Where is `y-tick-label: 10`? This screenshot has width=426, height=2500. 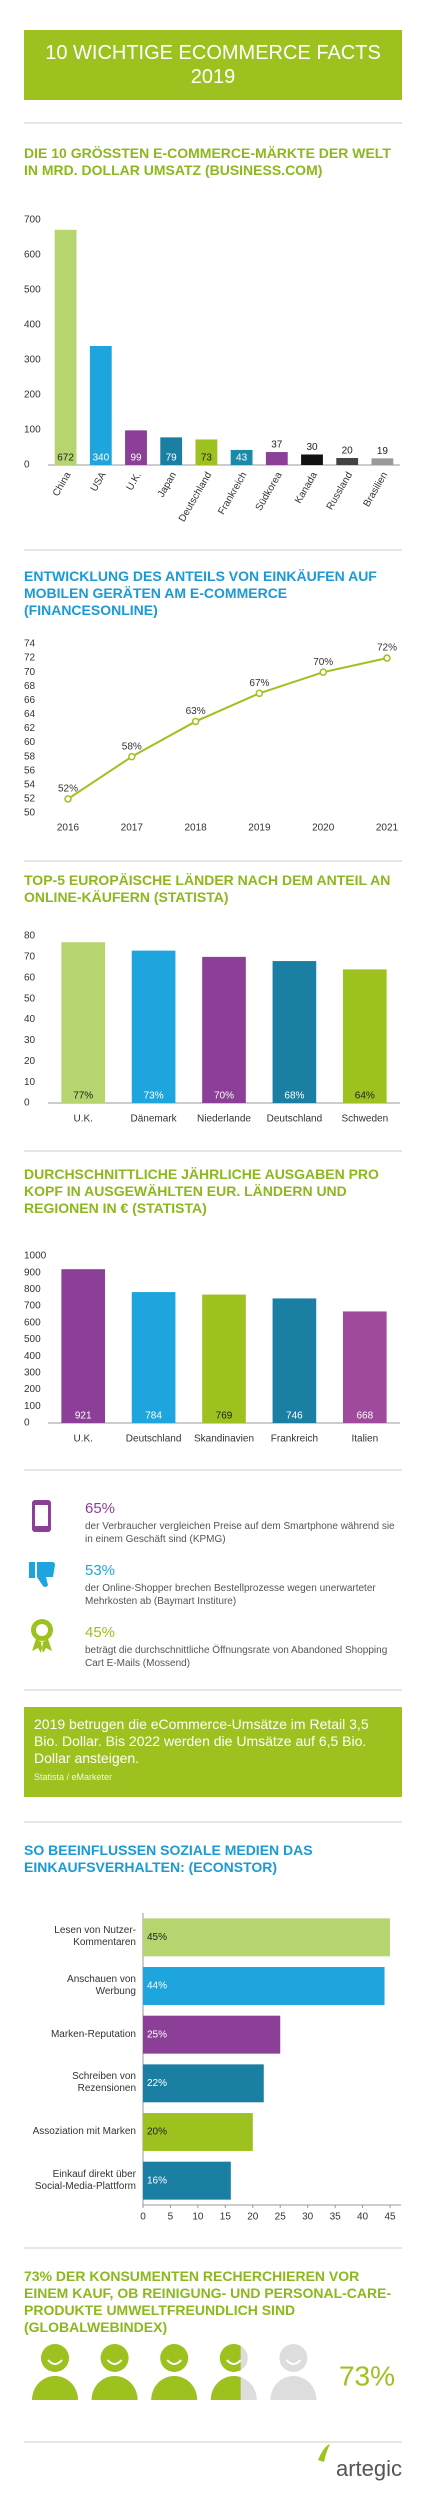 y-tick-label: 10 is located at coordinates (30, 1082).